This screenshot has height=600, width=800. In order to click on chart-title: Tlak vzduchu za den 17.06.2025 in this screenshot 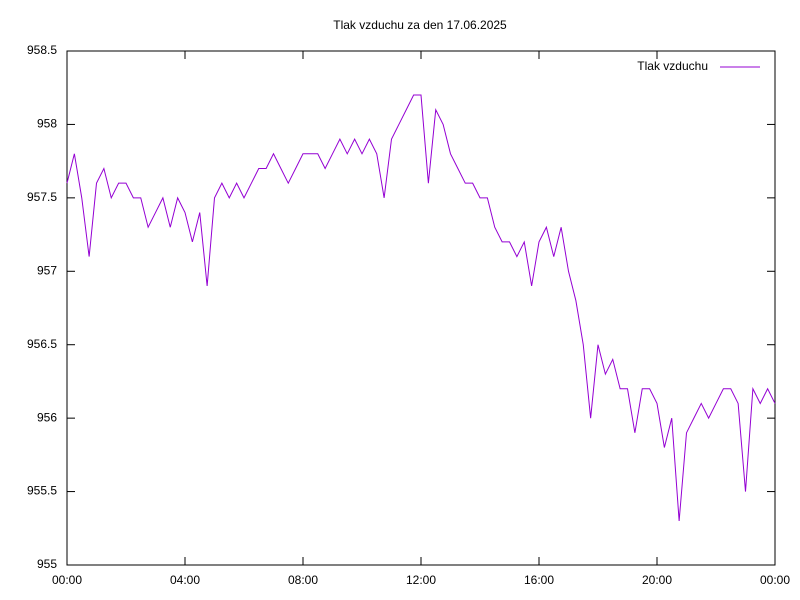, I will do `click(420, 25)`.